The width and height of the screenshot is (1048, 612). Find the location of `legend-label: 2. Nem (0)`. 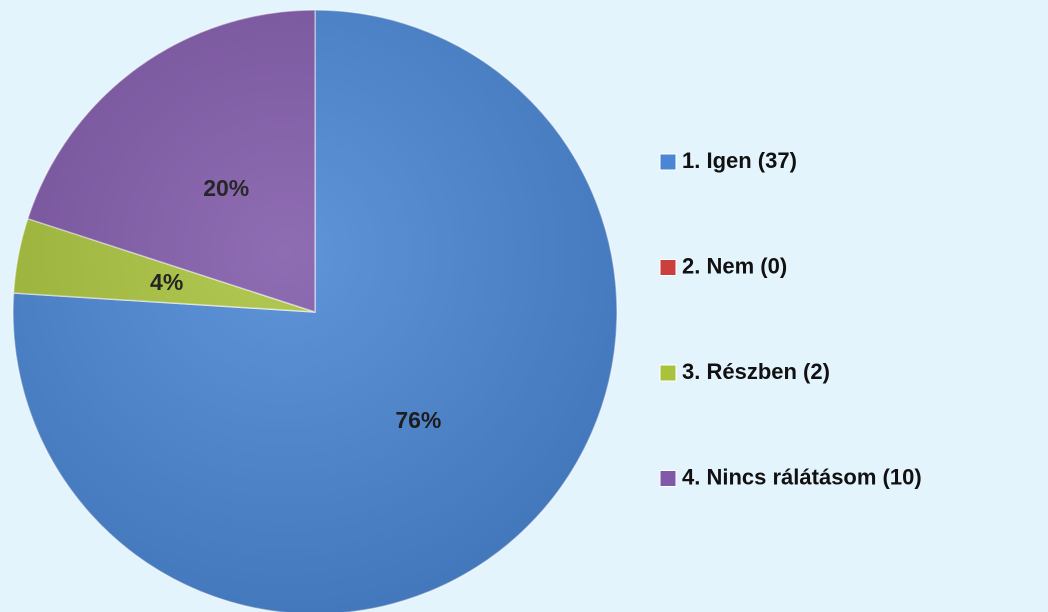

legend-label: 2. Nem (0) is located at coordinates (734, 265).